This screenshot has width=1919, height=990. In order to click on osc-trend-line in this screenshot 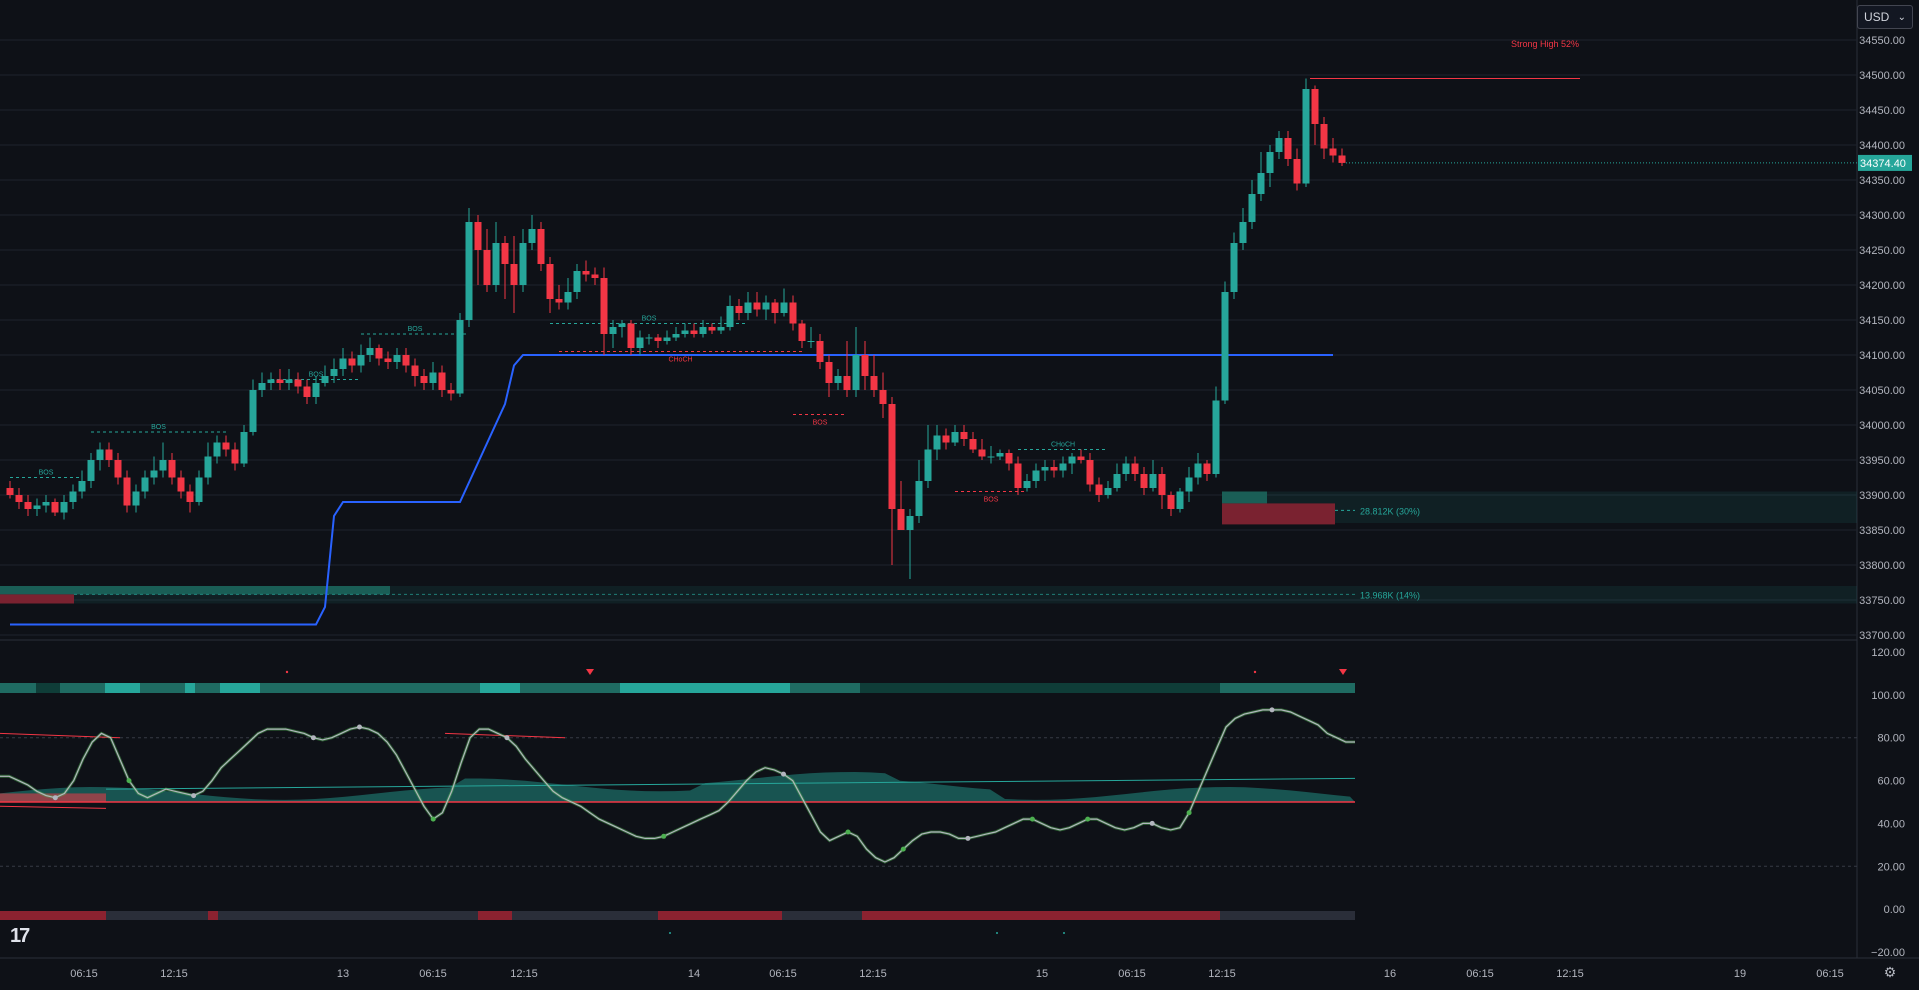, I will do `click(730, 783)`.